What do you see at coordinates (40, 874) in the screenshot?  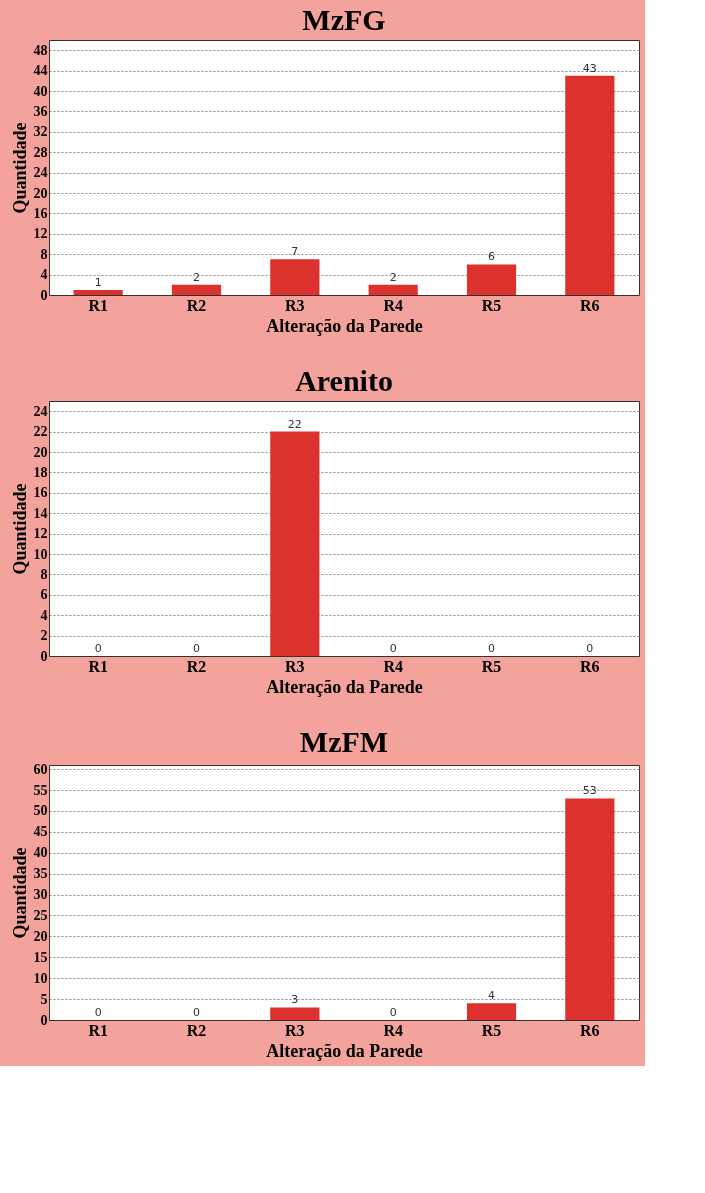 I see `y-tick-label: 35` at bounding box center [40, 874].